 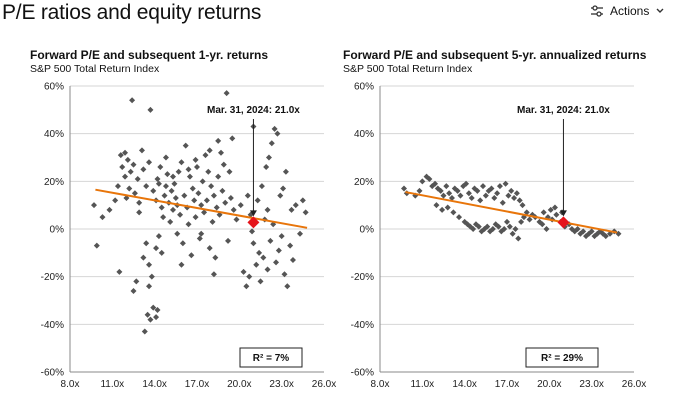 What do you see at coordinates (57, 230) in the screenshot?
I see `y-tick-label: 0%` at bounding box center [57, 230].